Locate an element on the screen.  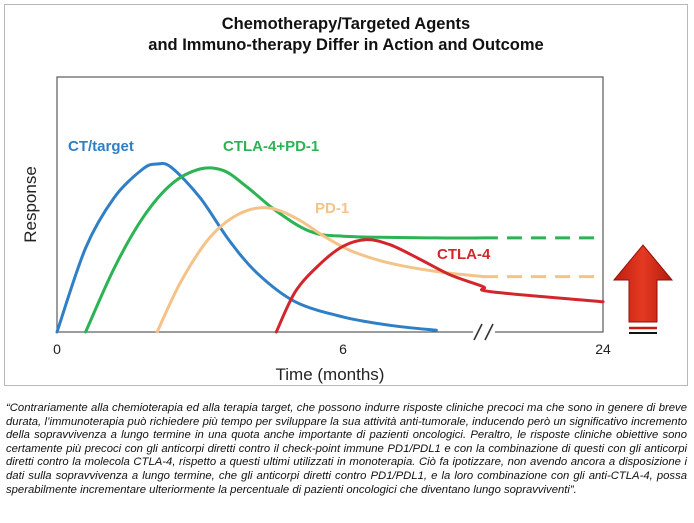
y-axis-label: Response is located at coordinates (30, 204).